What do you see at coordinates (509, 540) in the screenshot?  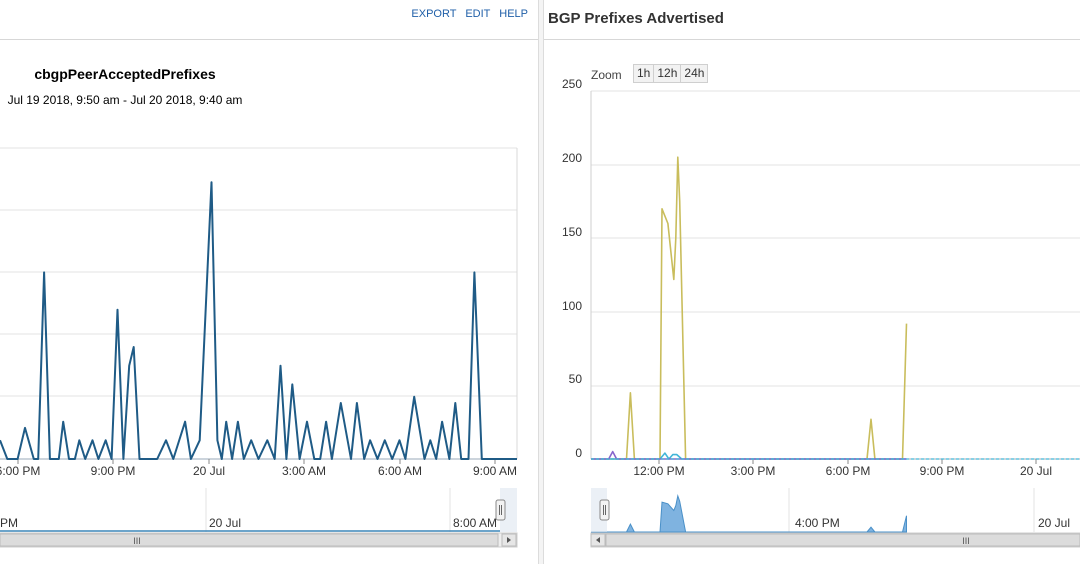 I see `arrow-right-icon` at bounding box center [509, 540].